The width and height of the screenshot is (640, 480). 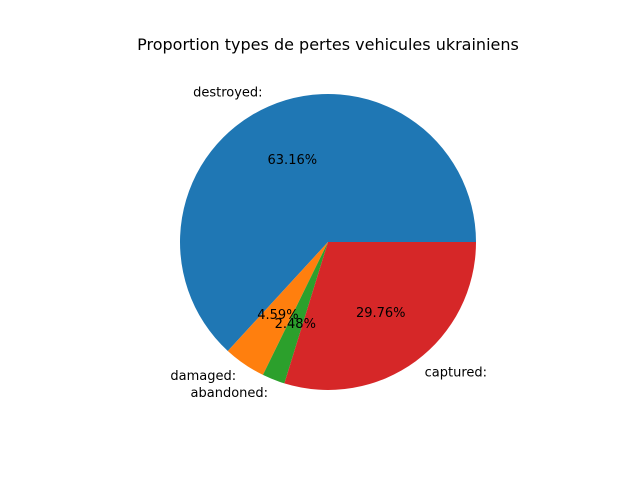 I want to click on slice-percent-captured: 29.76%, so click(x=381, y=313).